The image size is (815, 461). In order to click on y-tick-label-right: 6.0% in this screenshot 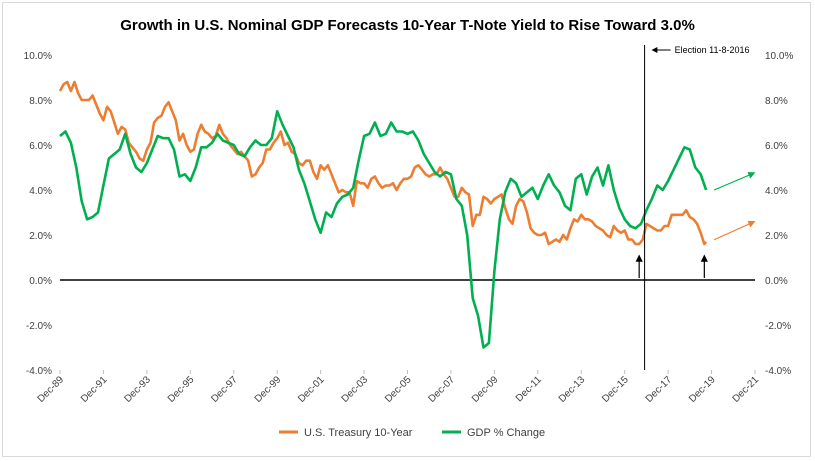, I will do `click(776, 146)`.